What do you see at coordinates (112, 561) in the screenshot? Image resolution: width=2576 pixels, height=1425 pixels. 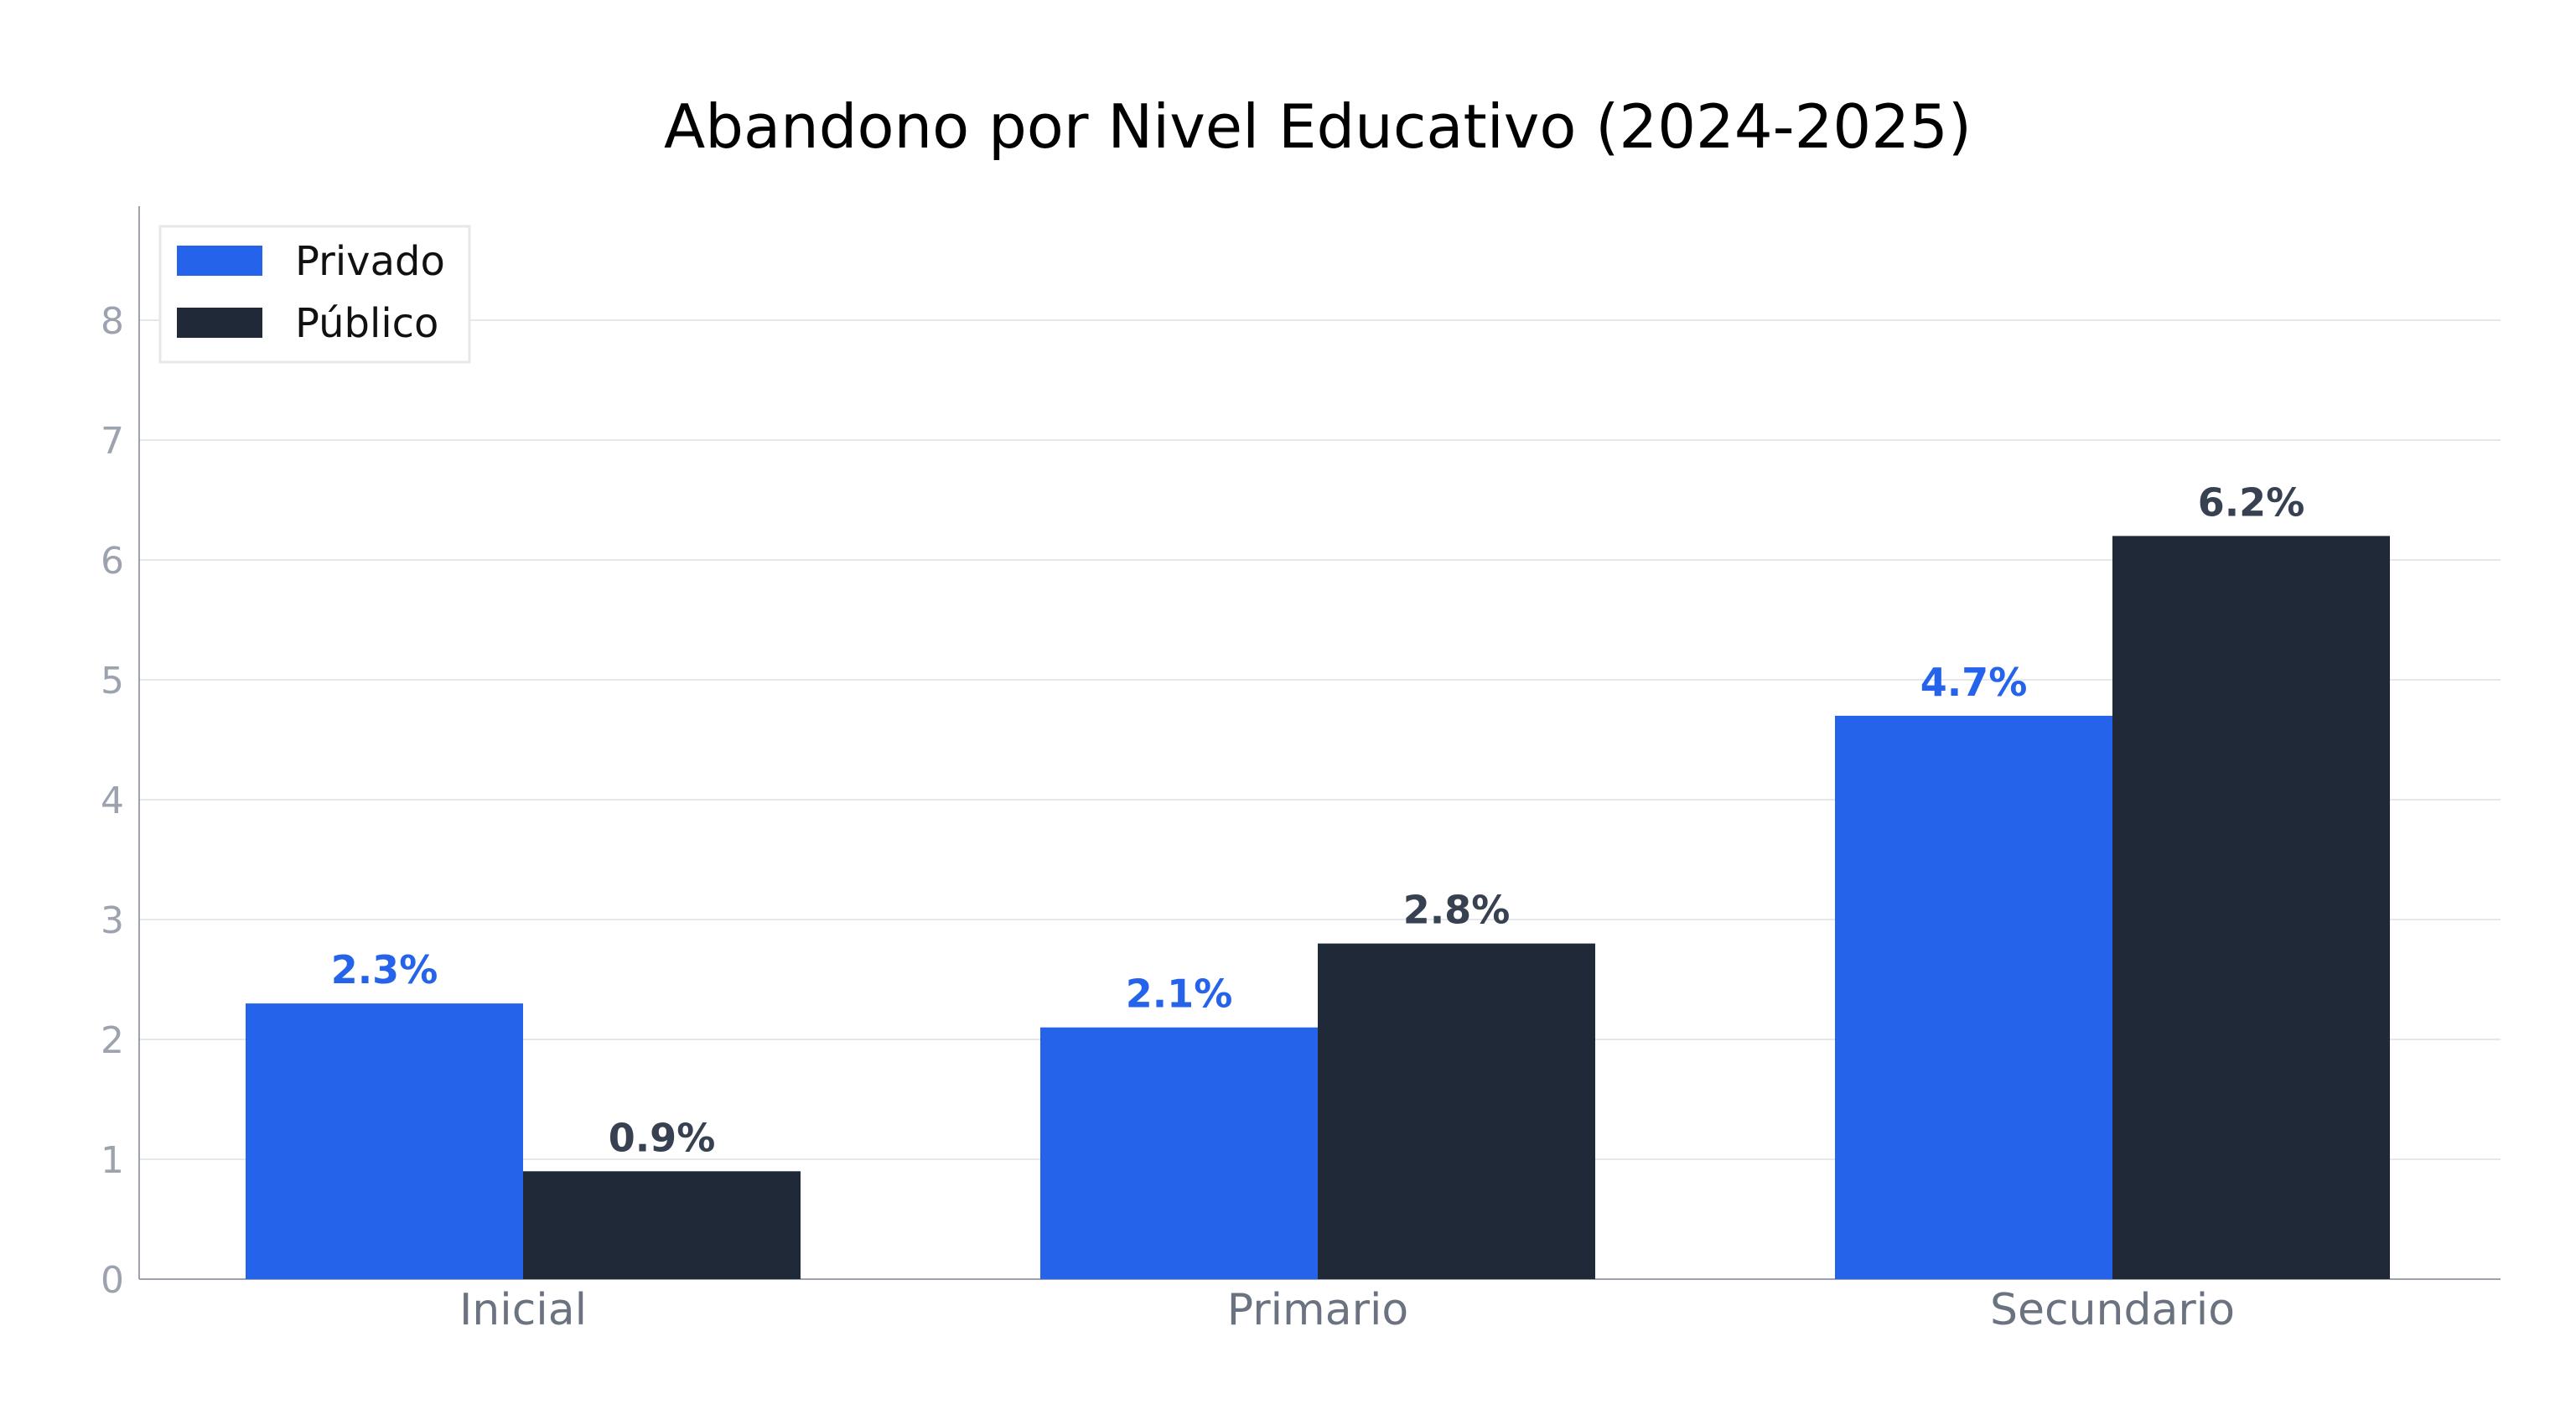 I see `y-tick-label: 6` at bounding box center [112, 561].